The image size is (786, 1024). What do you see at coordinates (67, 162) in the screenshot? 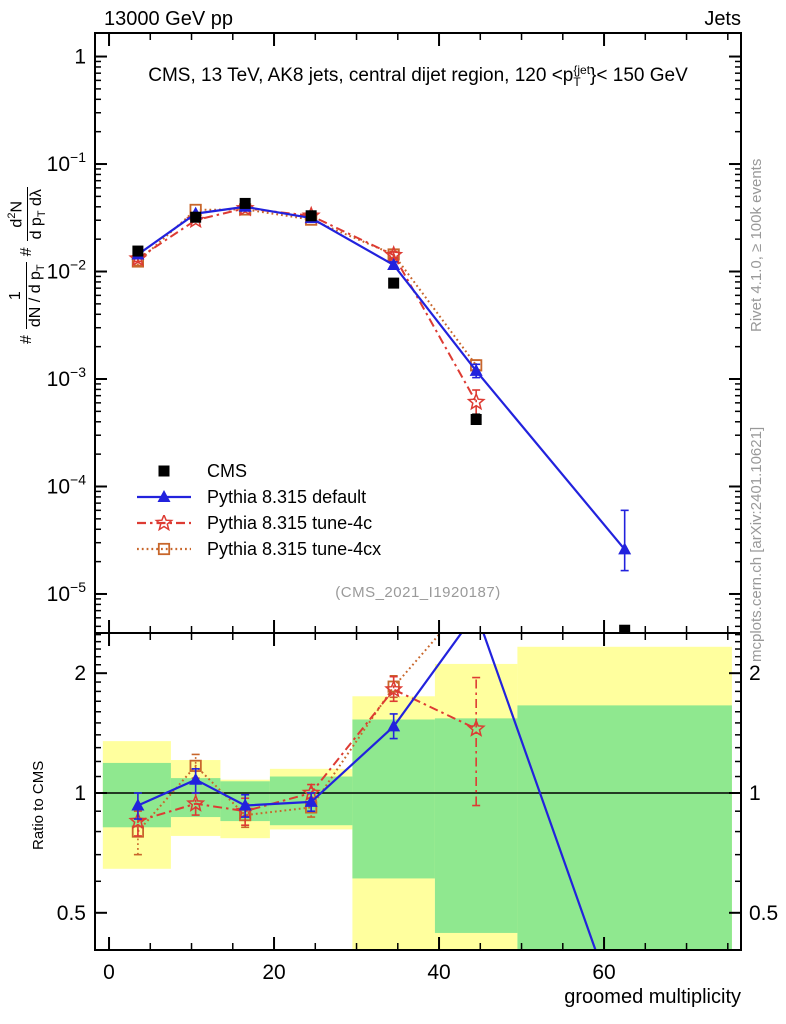
I see `svg-text: 10⁻¹` at bounding box center [67, 162].